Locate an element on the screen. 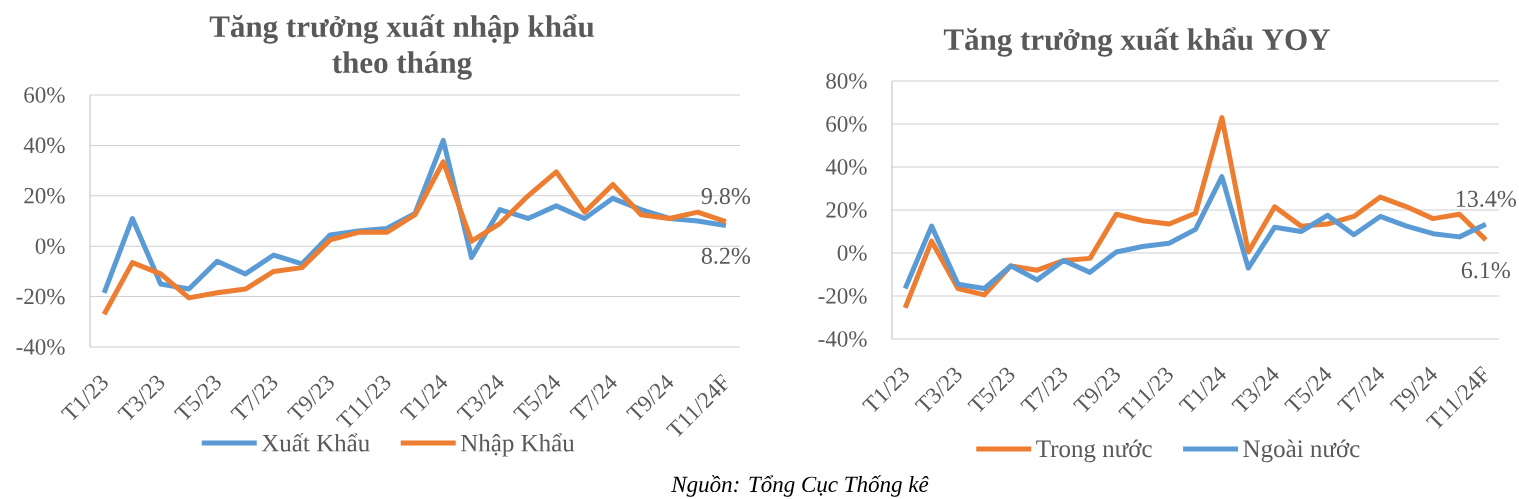 This screenshot has height=499, width=1519. legend-label: Trong nước is located at coordinates (1094, 451).